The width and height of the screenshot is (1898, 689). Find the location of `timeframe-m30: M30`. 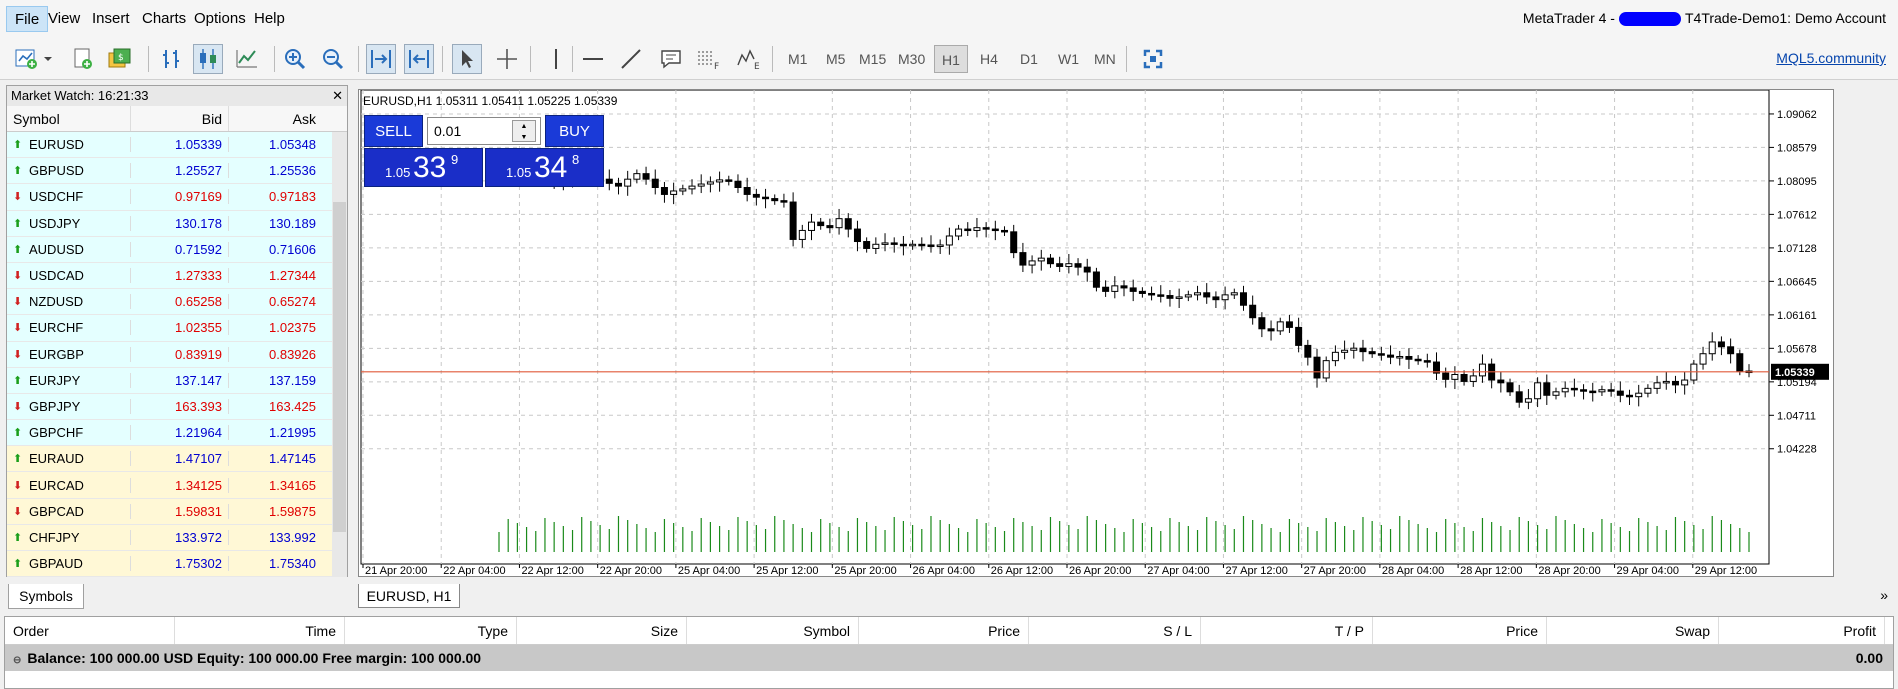

timeframe-m30: M30 is located at coordinates (912, 59).